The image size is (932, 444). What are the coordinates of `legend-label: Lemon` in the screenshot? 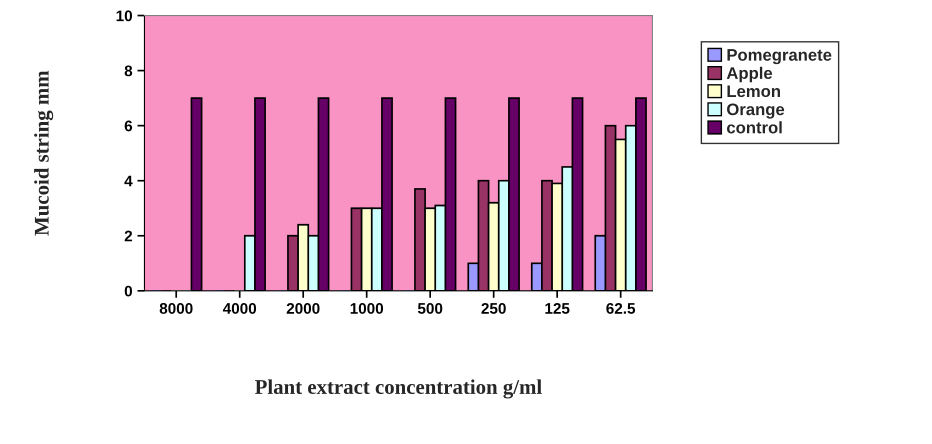 It's located at (753, 92).